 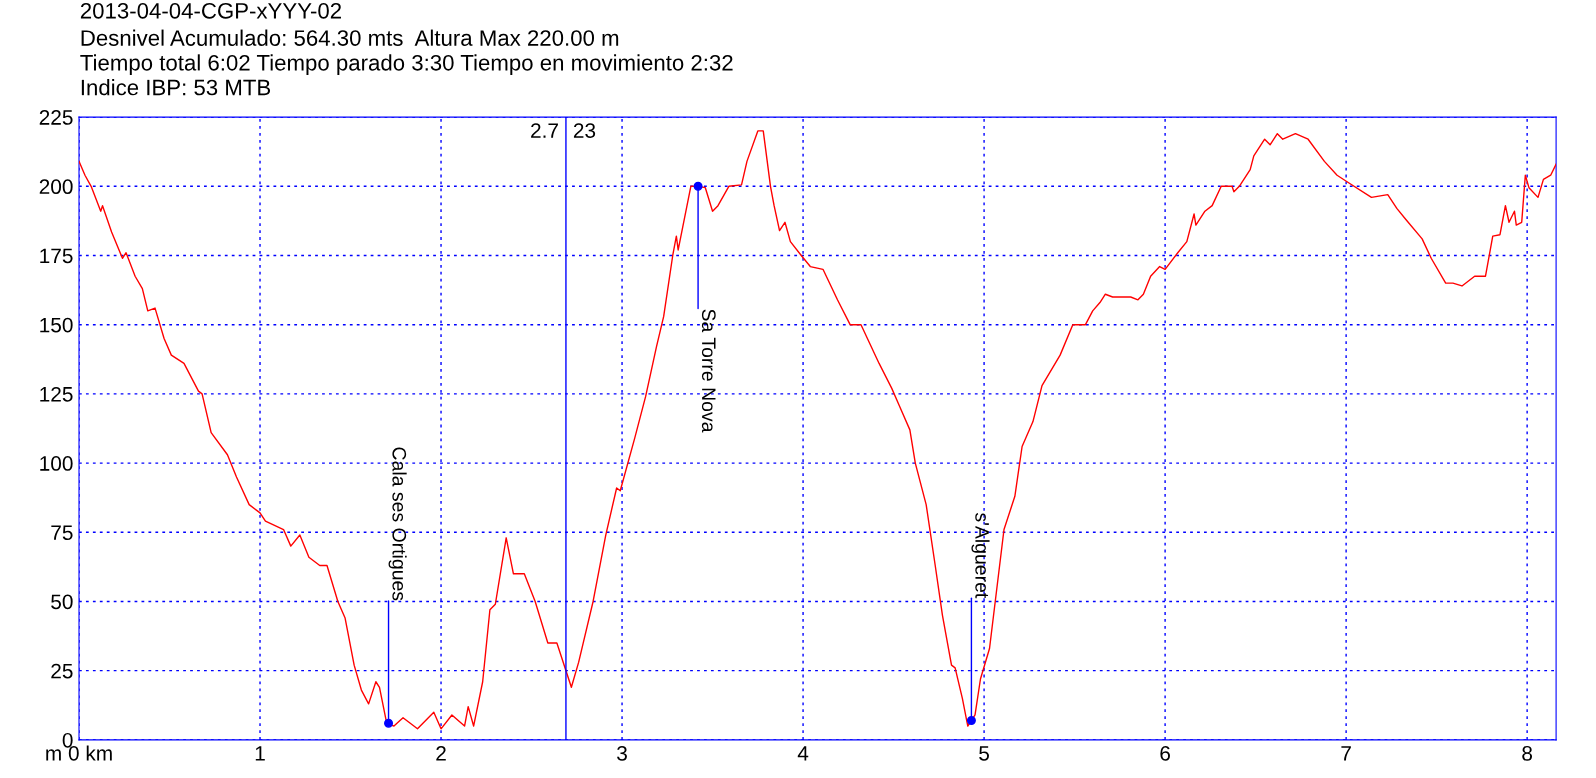 What do you see at coordinates (708, 371) in the screenshot?
I see `annotation: Sa Torre Nova` at bounding box center [708, 371].